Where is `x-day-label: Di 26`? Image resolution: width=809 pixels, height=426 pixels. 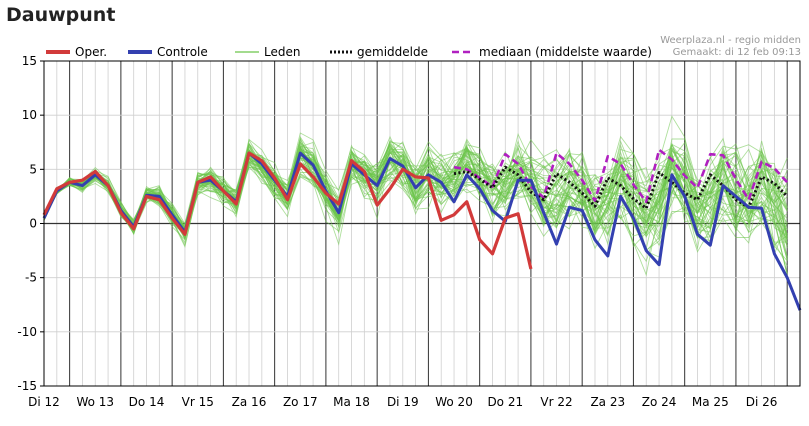 x-day-label: Di 26 is located at coordinates (762, 402).